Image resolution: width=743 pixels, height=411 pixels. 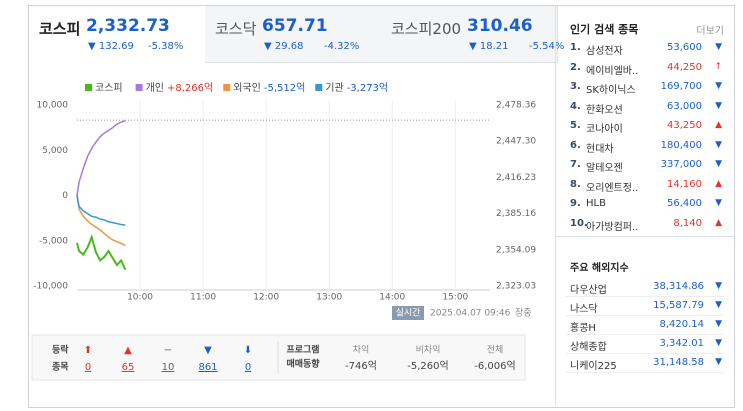 What do you see at coordinates (710, 31) in the screenshot?
I see `more-link: 더보기` at bounding box center [710, 31].